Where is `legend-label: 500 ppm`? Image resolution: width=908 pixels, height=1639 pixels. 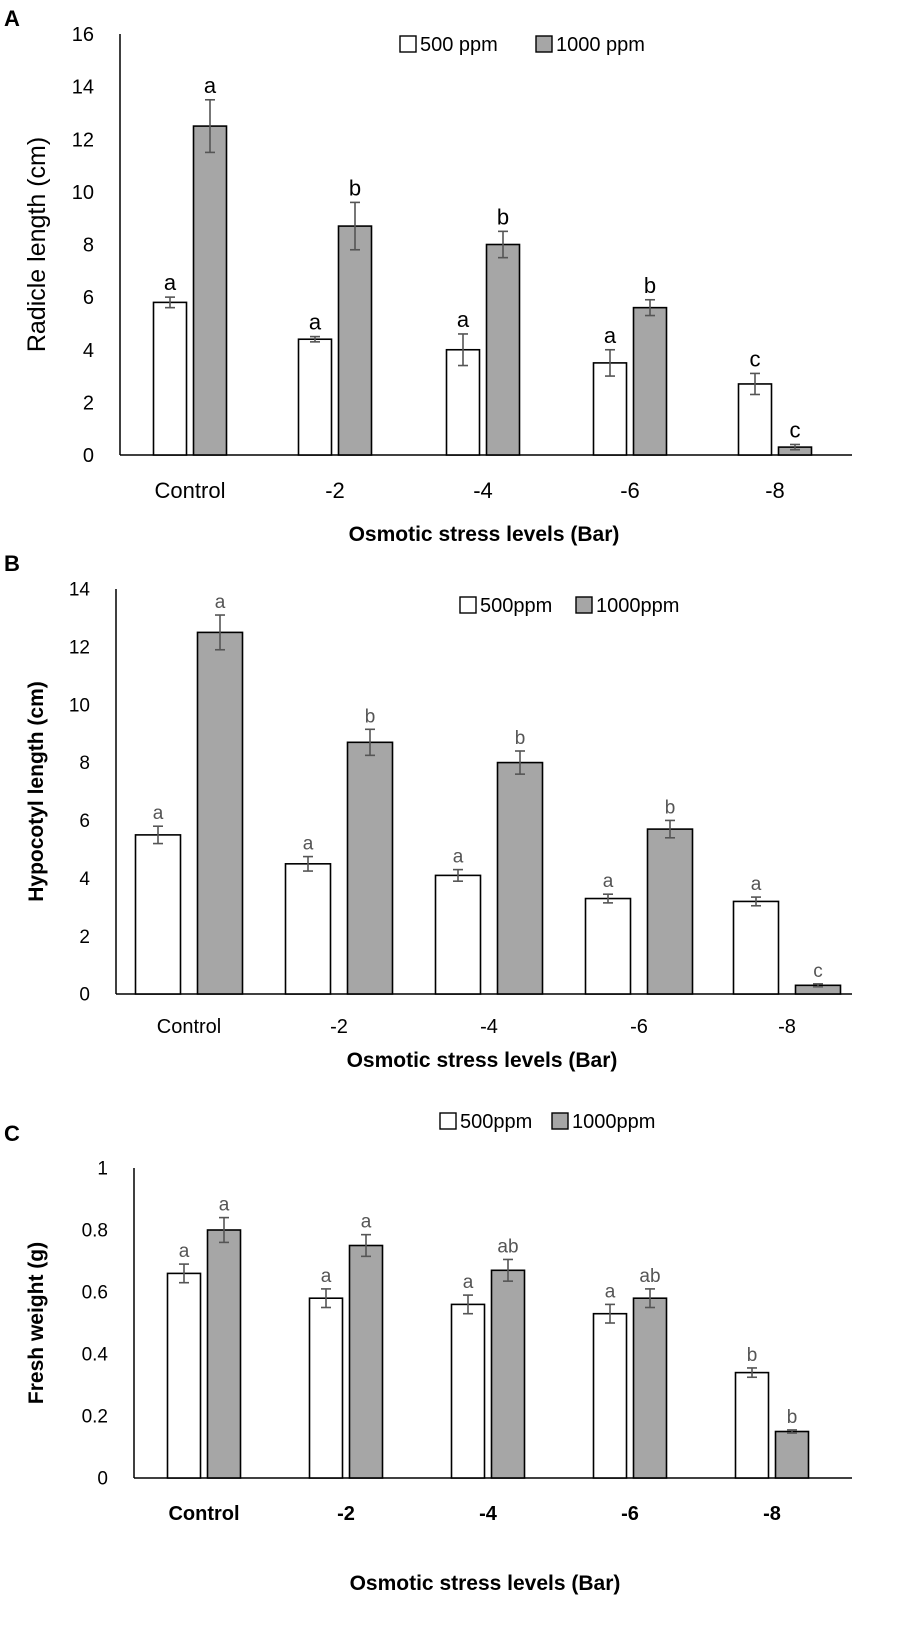 legend-label: 500 ppm is located at coordinates (459, 45).